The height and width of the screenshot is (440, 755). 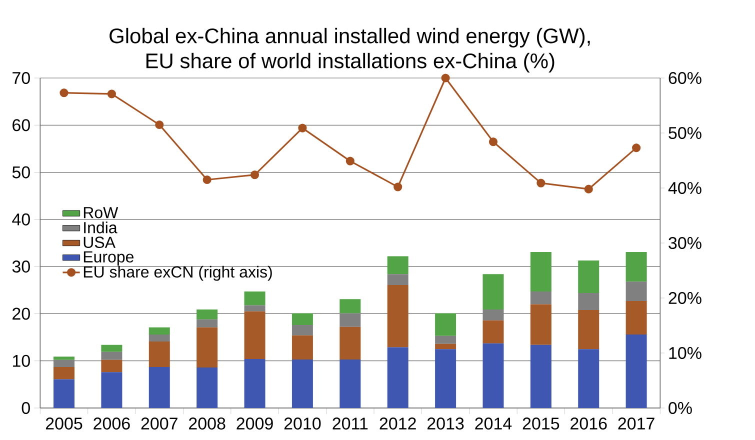 What do you see at coordinates (21, 125) in the screenshot?
I see `y-tick-label: 60` at bounding box center [21, 125].